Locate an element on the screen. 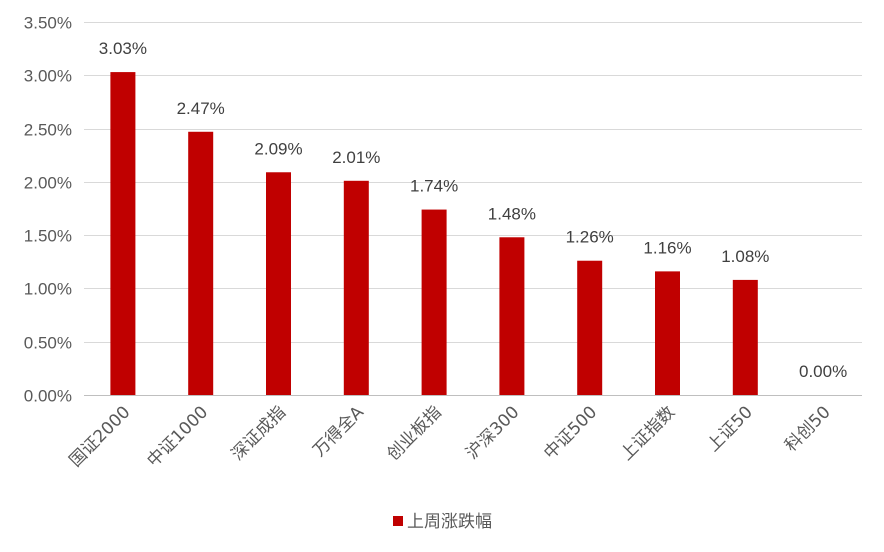 The height and width of the screenshot is (552, 884). y-tick-label: 2.00% is located at coordinates (48, 183).